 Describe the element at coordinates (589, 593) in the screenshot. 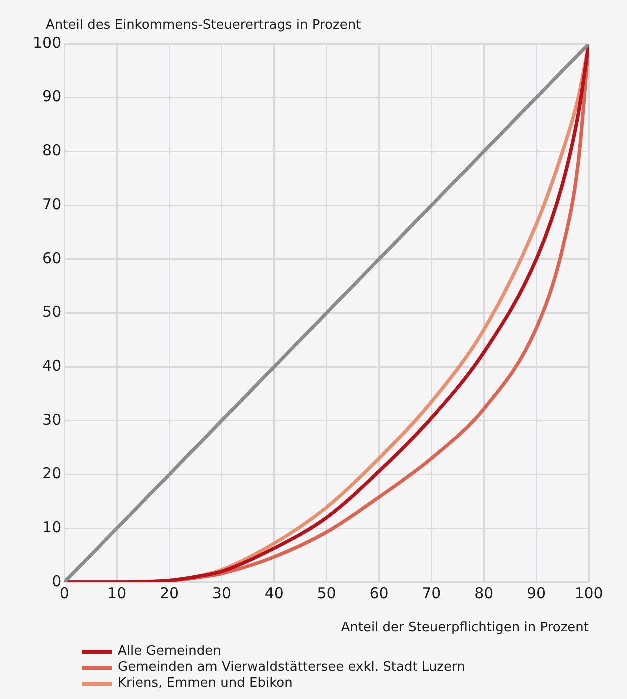

I see `x-tick-label: 100` at that location.